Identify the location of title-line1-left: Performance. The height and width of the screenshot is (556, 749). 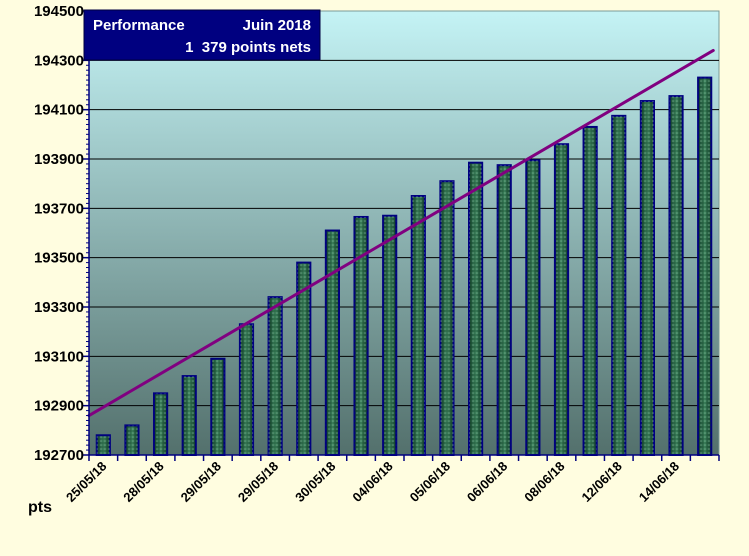
(139, 25).